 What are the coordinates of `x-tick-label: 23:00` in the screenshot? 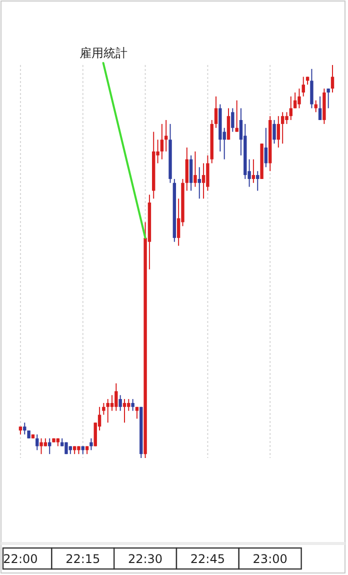 It's located at (270, 559).